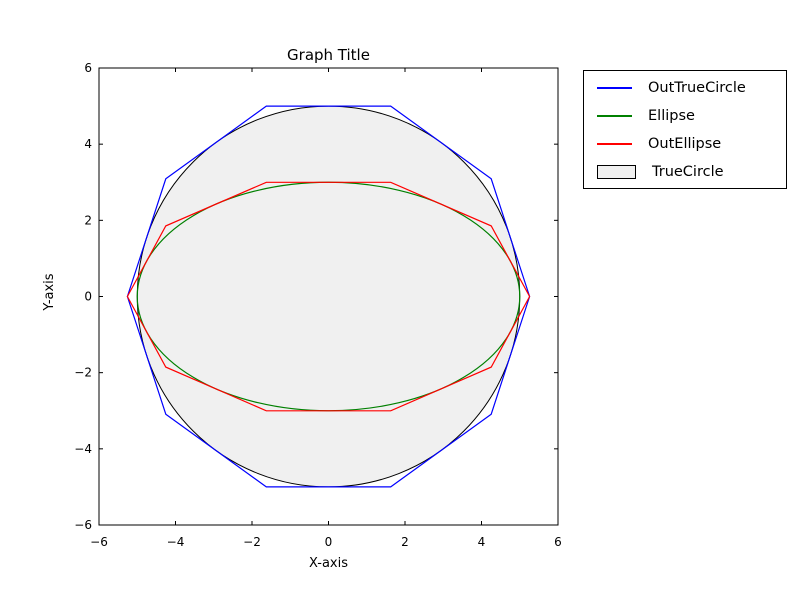 The width and height of the screenshot is (800, 600). I want to click on x-tick-label: 4, so click(482, 542).